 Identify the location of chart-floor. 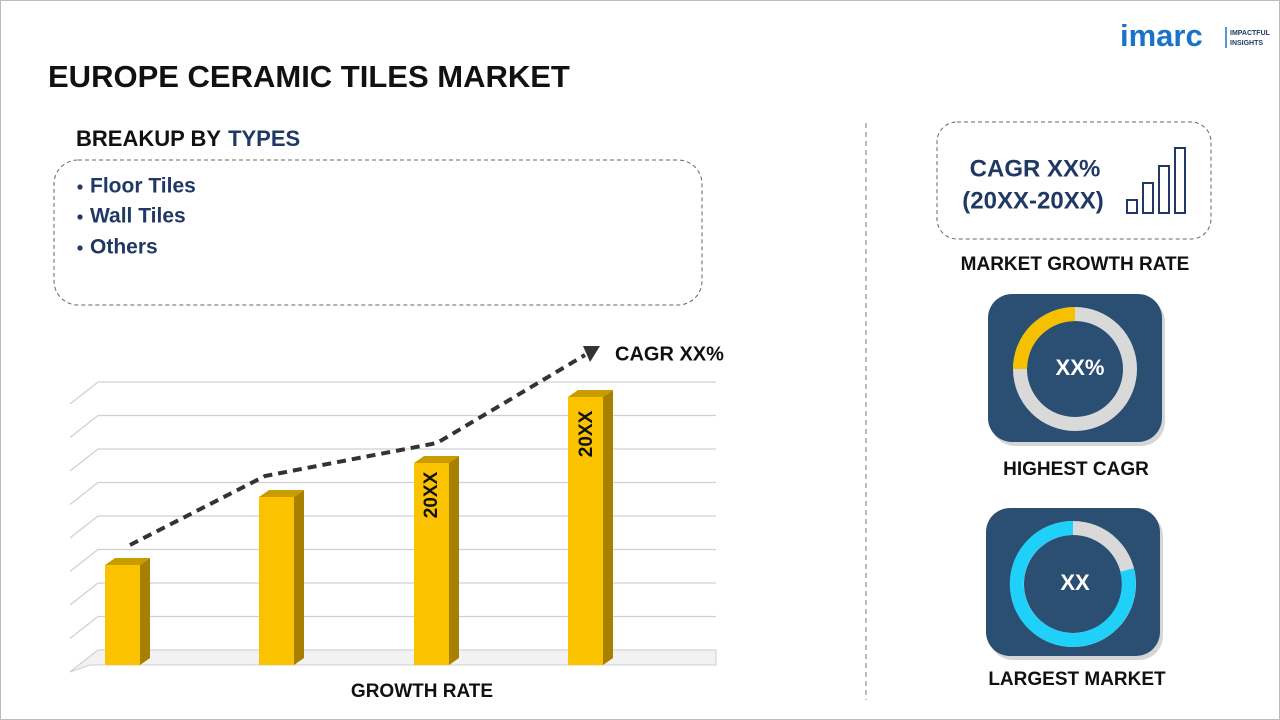
(393, 661).